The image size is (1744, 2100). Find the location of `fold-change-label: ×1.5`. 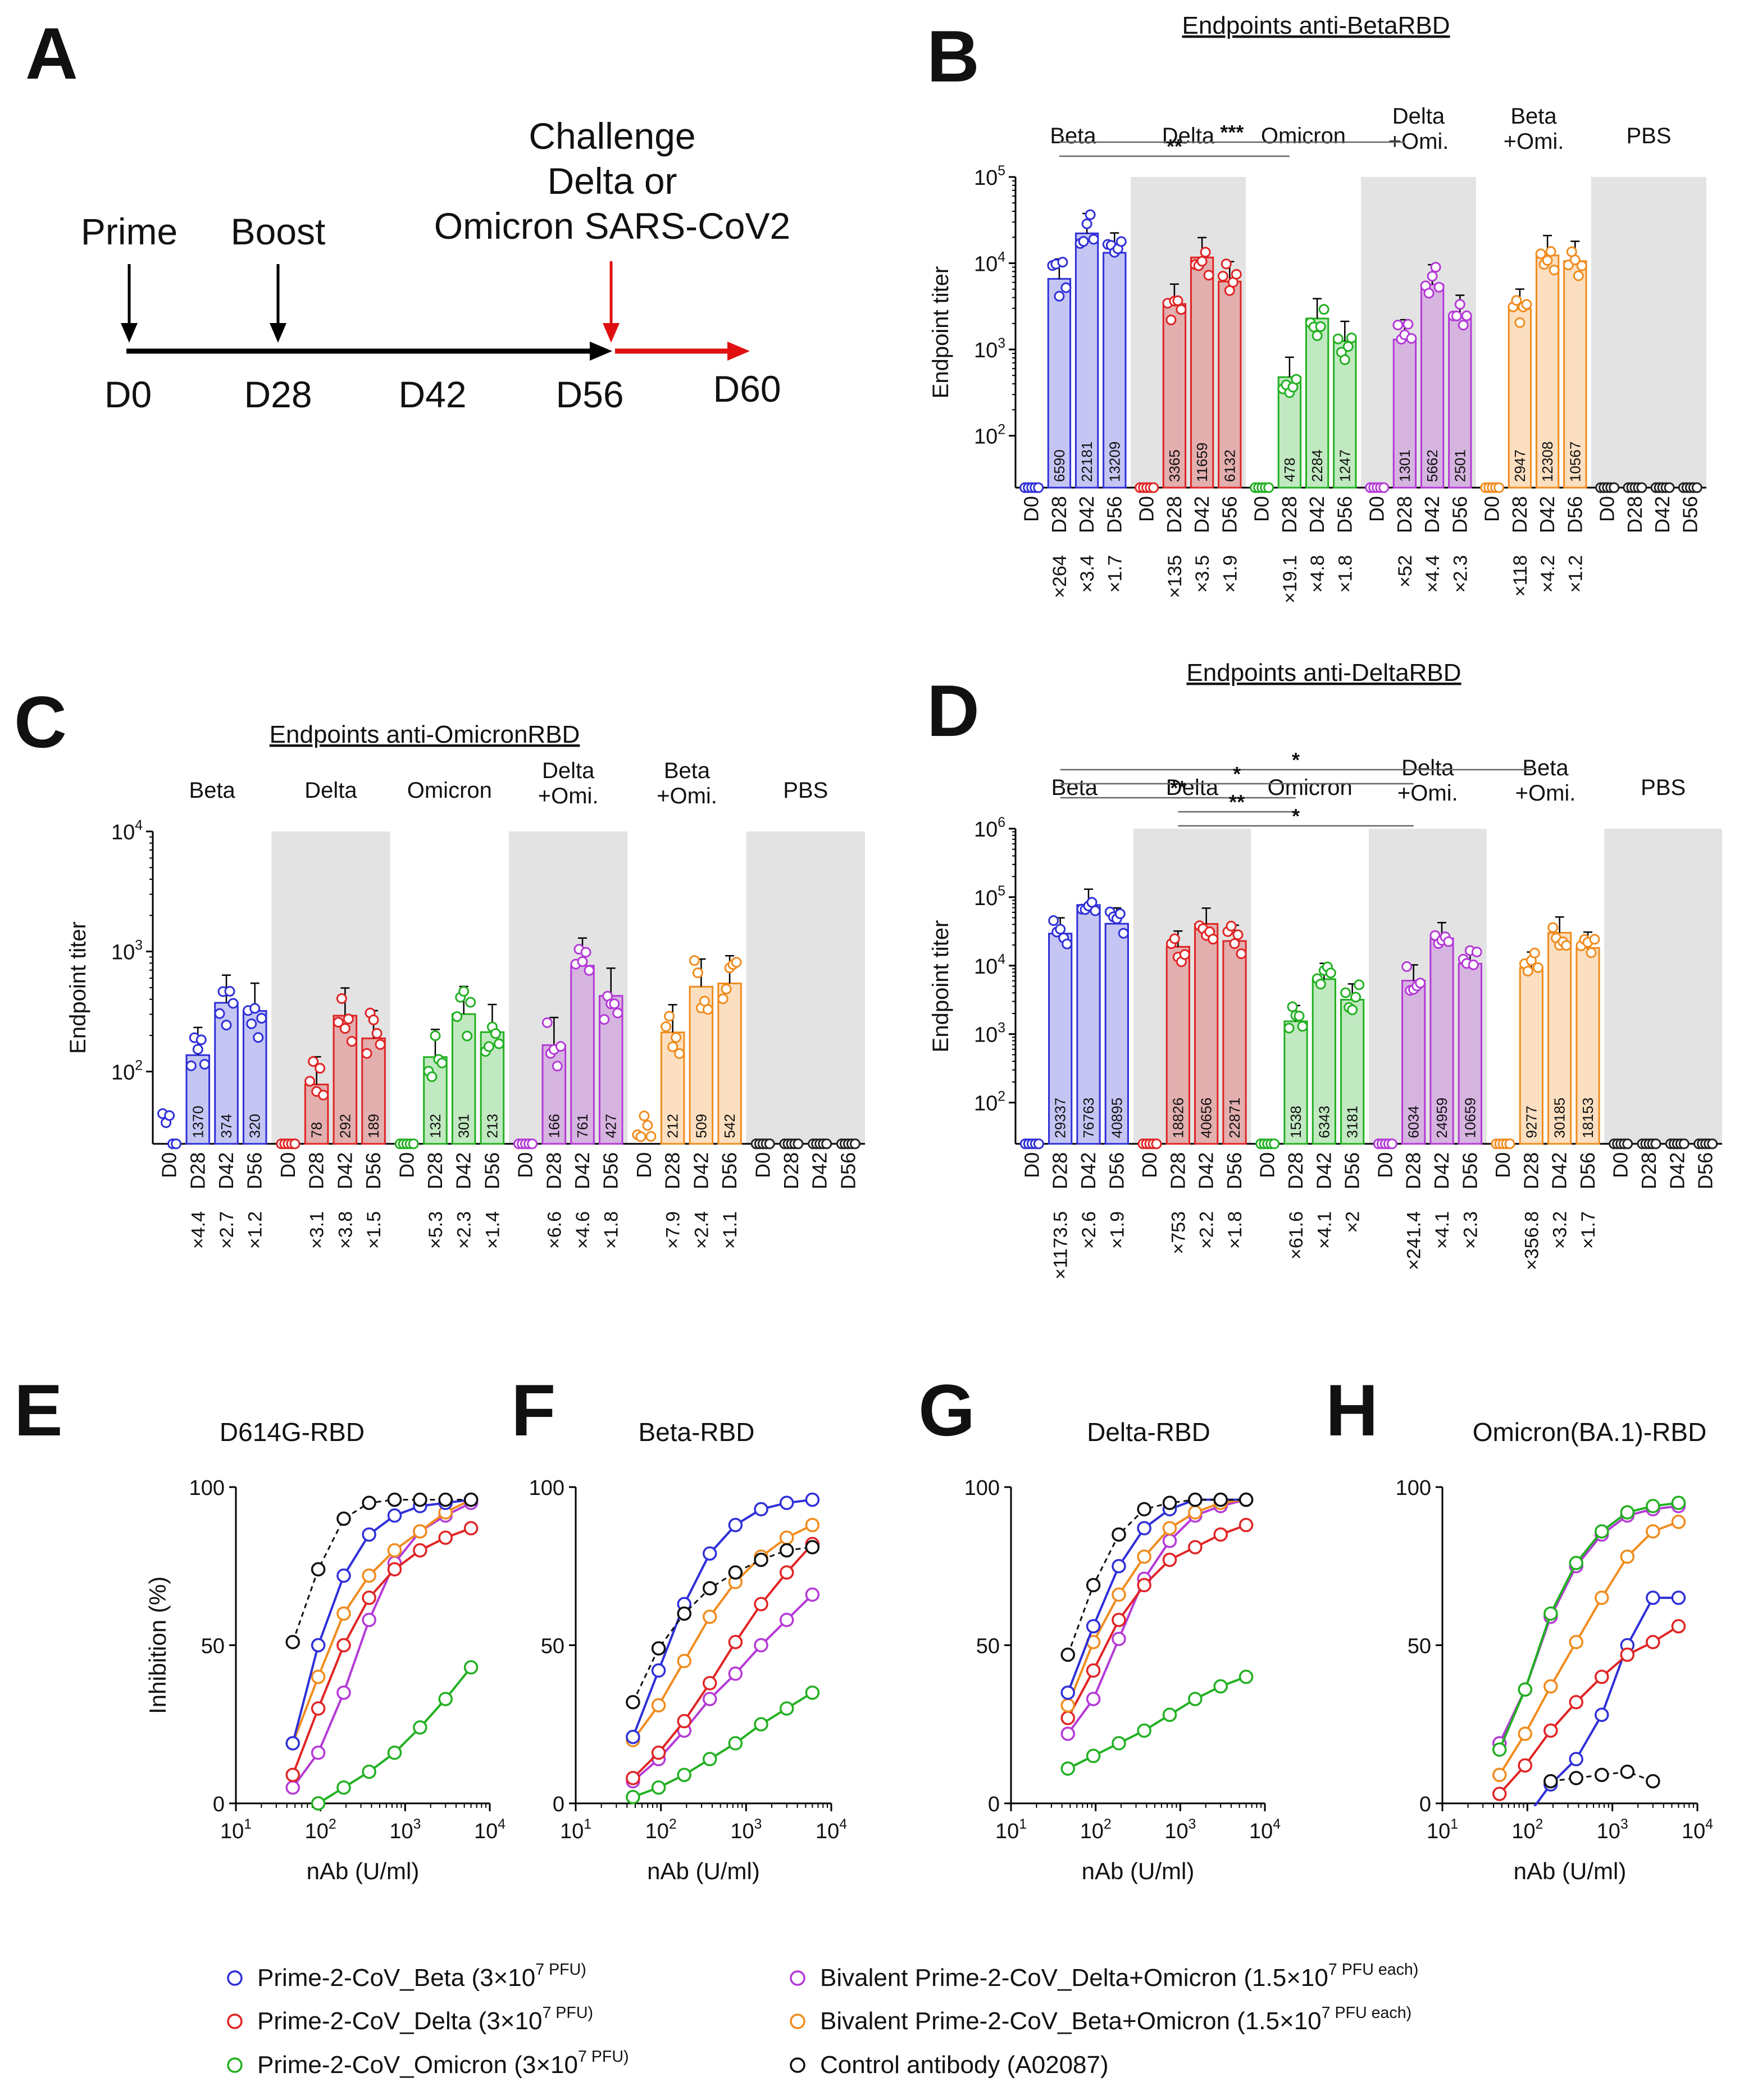

fold-change-label: ×1.5 is located at coordinates (374, 1230).